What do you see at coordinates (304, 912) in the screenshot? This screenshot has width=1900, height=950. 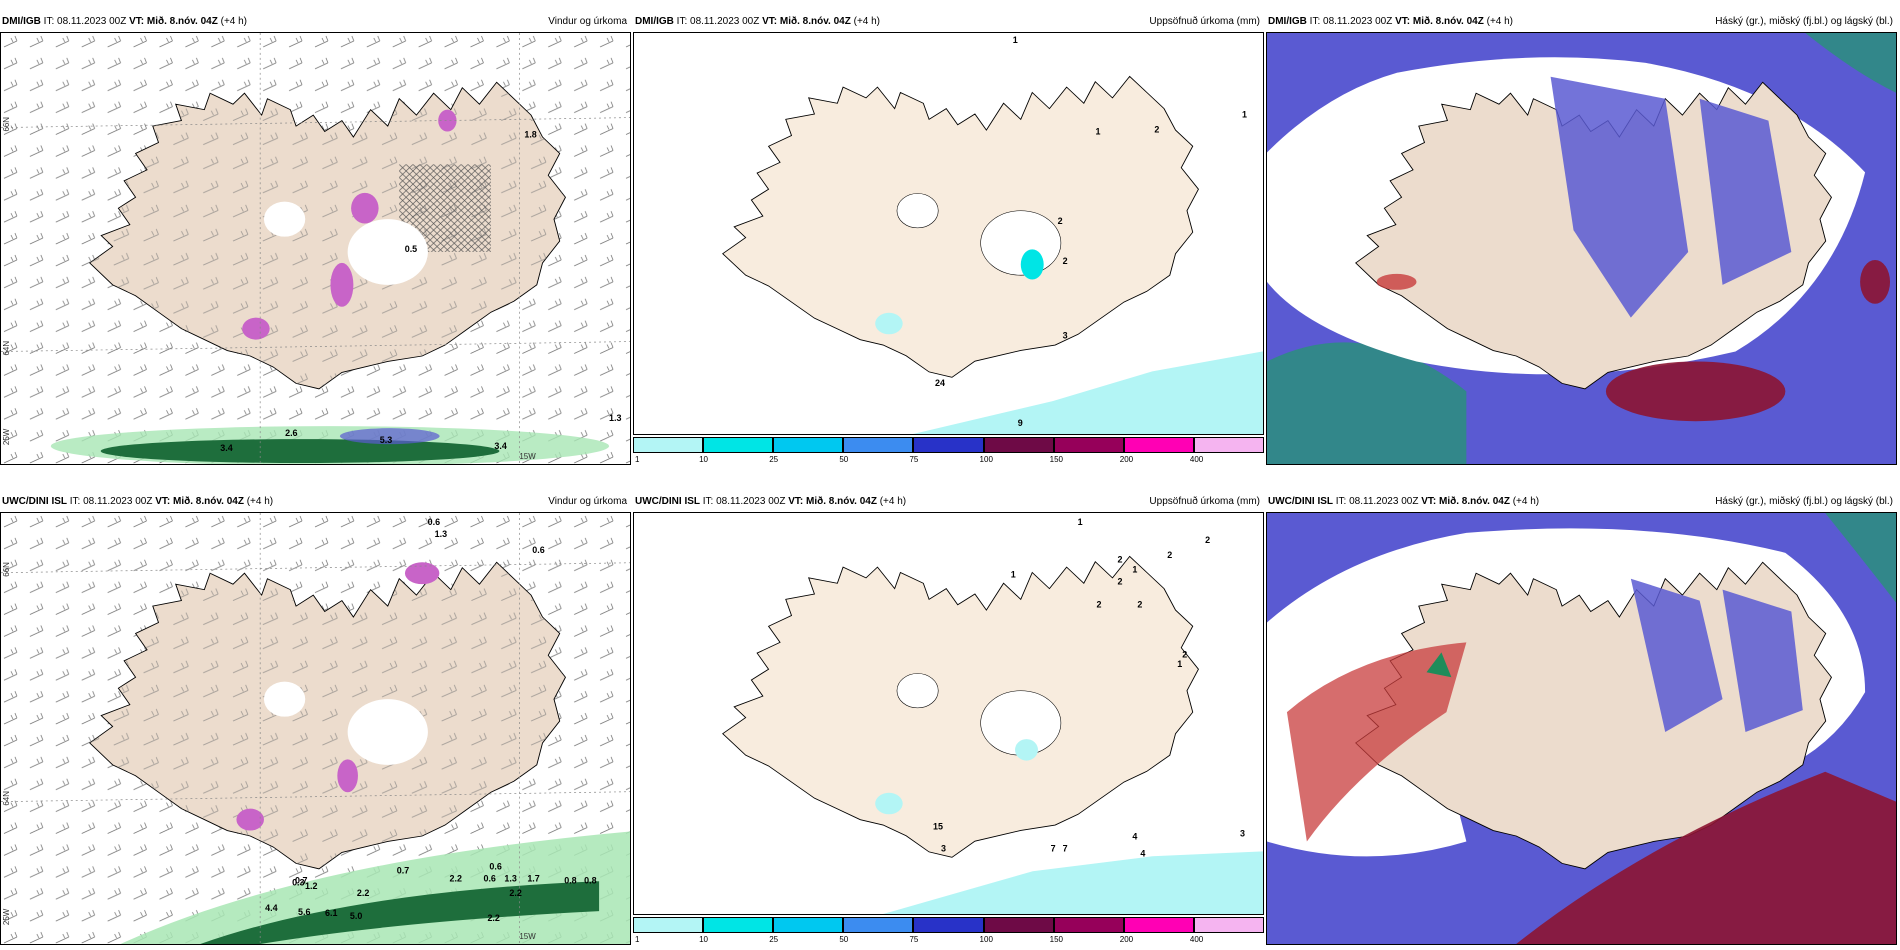 I see `precip-value: 5.6` at bounding box center [304, 912].